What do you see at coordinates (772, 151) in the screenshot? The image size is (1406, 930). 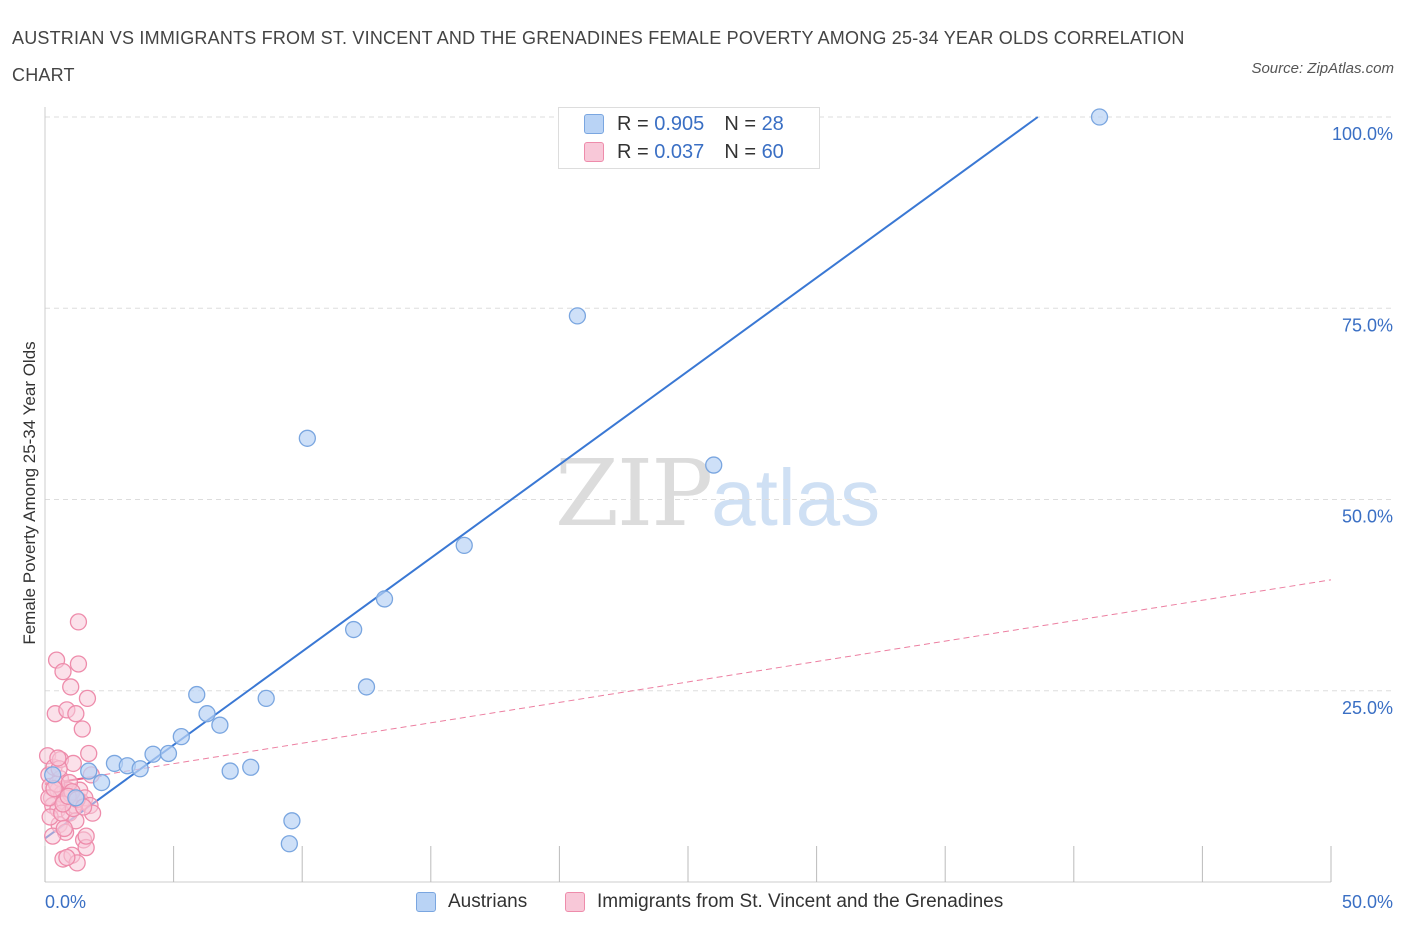 I see `legend-n-value: 60` at bounding box center [772, 151].